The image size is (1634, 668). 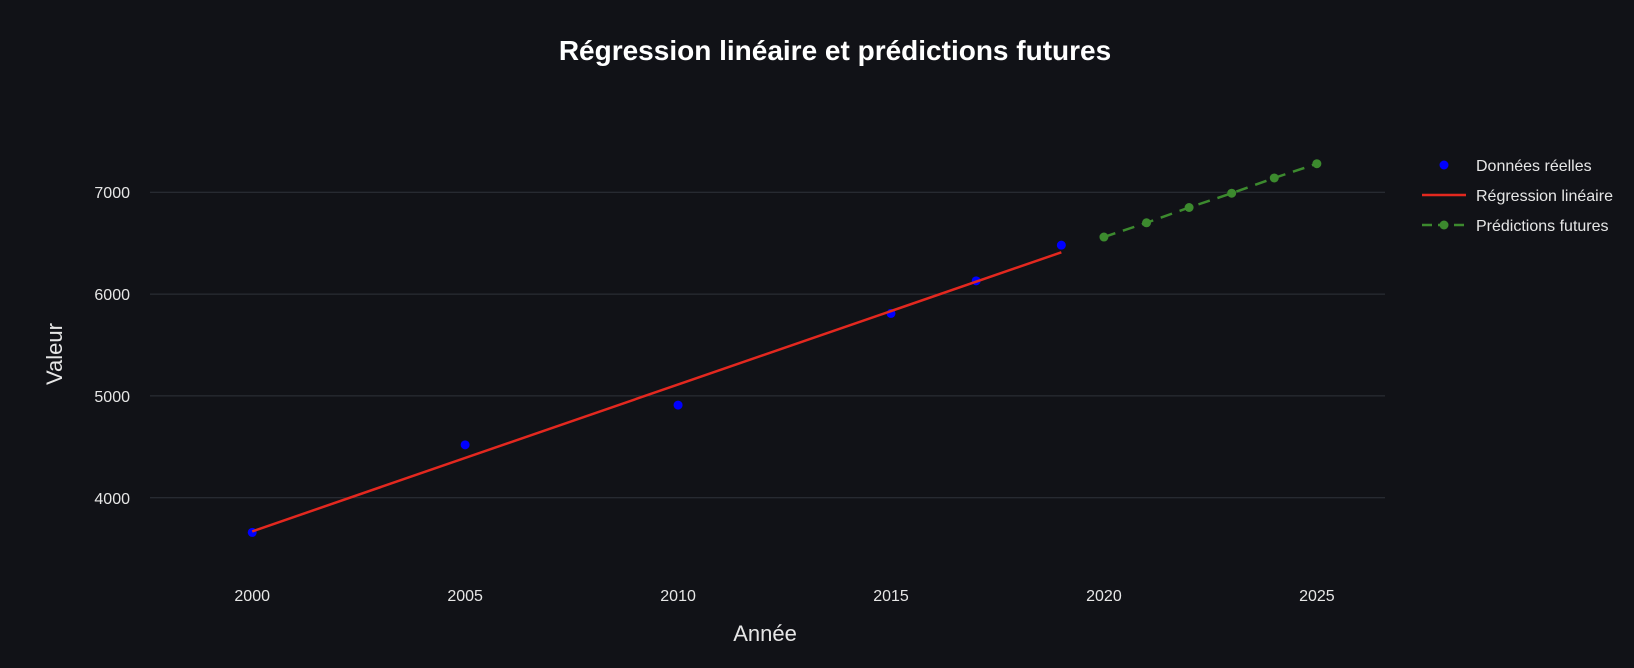 What do you see at coordinates (112, 397) in the screenshot?
I see `y-tick-label: 5000` at bounding box center [112, 397].